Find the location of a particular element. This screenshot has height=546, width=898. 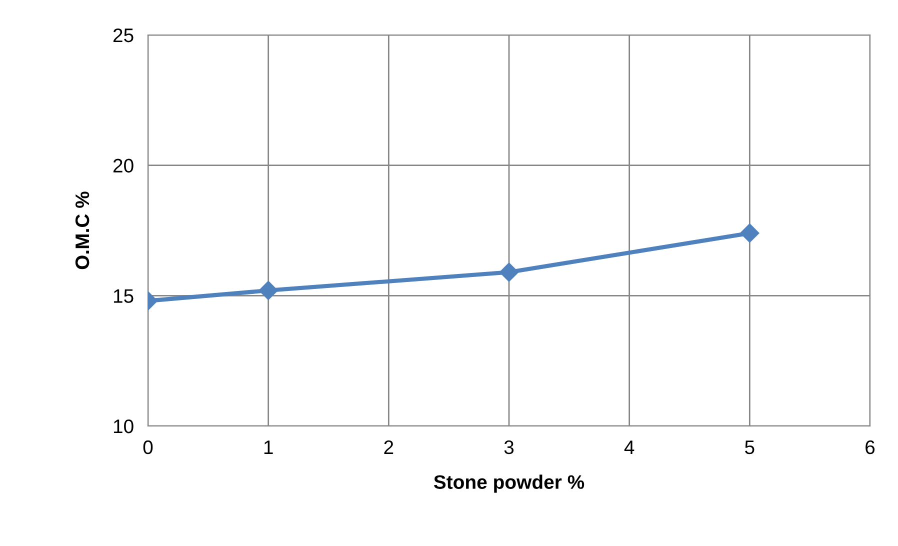

x-tick-label: 0 is located at coordinates (148, 447).